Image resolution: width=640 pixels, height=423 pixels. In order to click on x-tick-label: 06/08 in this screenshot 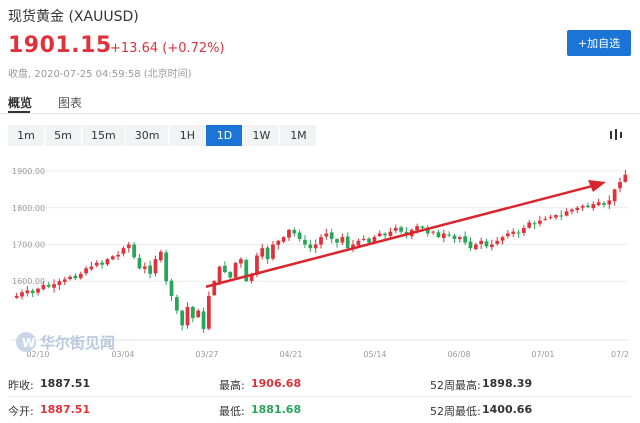, I will do `click(458, 354)`.